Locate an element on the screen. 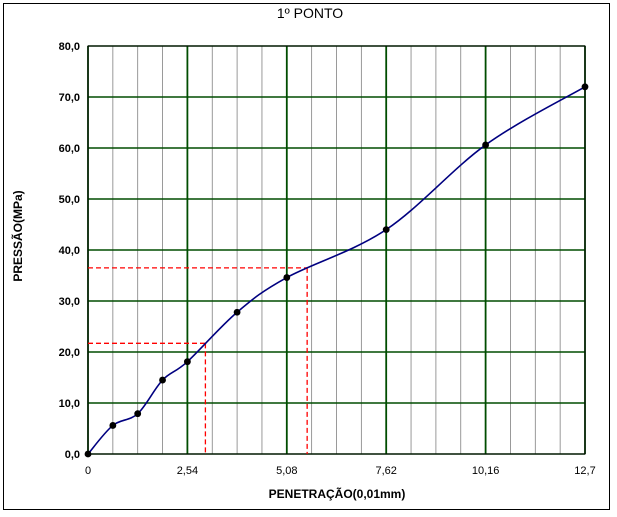  x-tick-labels: 0 2,54 5,08 7,62 10,16 12,7 is located at coordinates (340, 471).